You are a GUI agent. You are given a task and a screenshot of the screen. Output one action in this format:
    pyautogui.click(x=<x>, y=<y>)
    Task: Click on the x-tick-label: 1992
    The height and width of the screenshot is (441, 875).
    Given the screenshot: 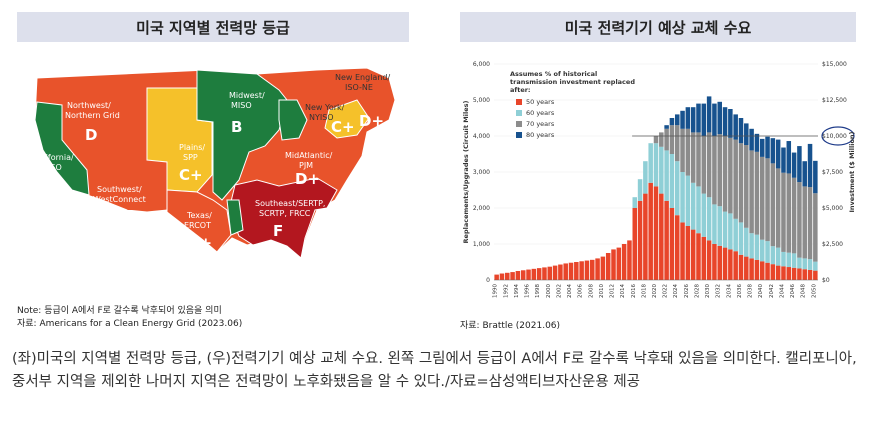 What is the action you would take?
    pyautogui.click(x=506, y=291)
    